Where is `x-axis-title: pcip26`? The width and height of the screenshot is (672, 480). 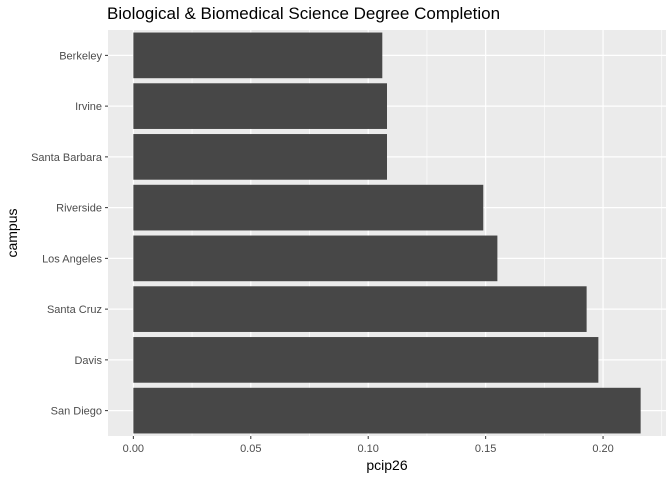 x-axis-title: pcip26 is located at coordinates (386, 465).